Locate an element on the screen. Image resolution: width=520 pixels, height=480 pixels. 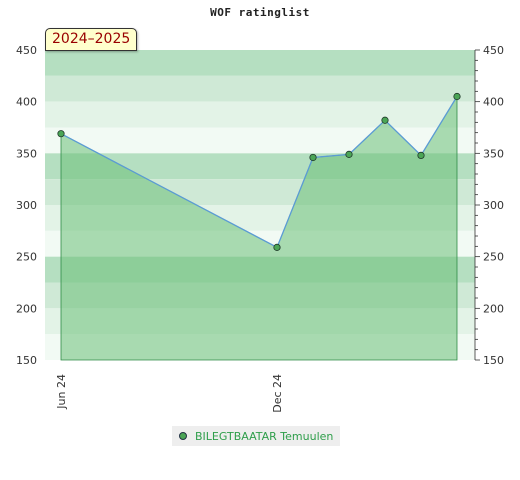
season-badge: 2024–2025 is located at coordinates (91, 39).